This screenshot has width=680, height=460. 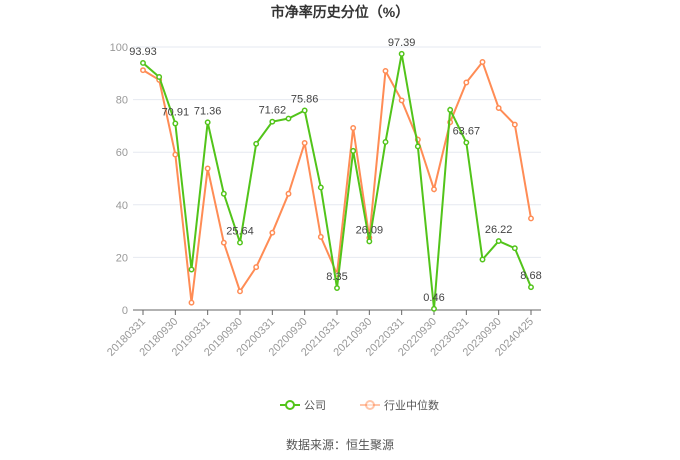 I want to click on data-label: 75.86, so click(x=305, y=99).